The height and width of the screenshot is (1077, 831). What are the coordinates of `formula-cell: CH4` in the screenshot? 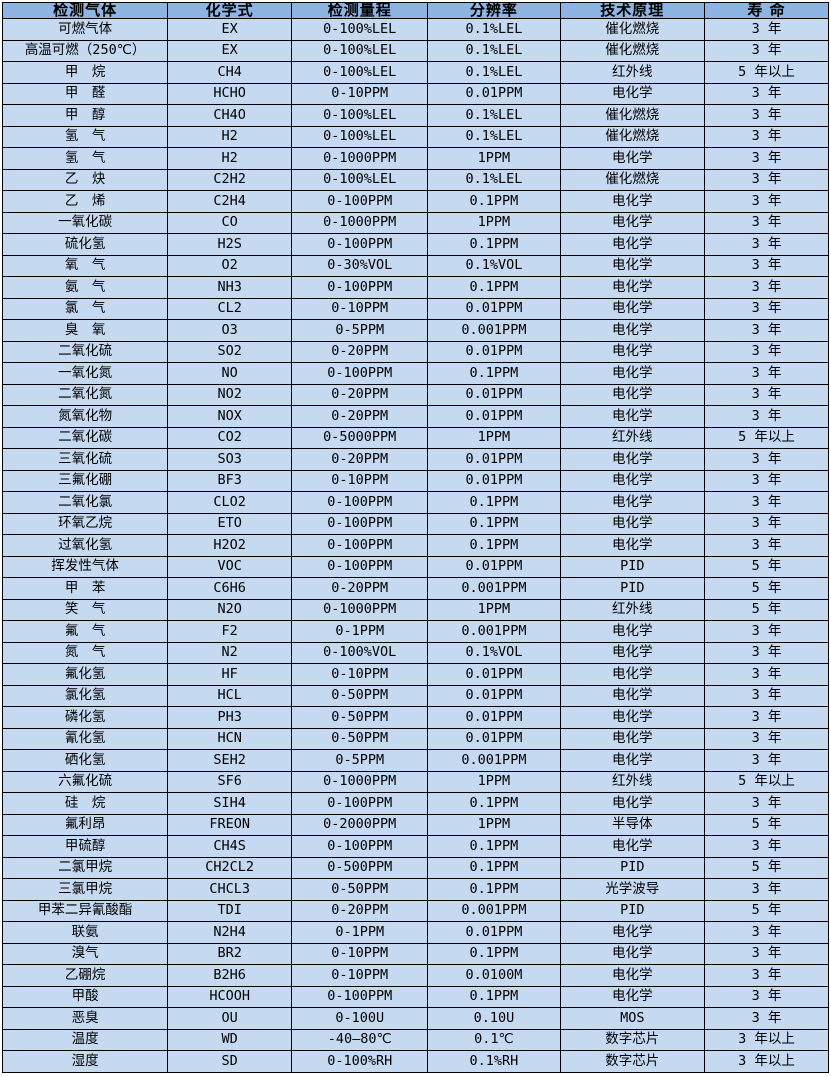 It's located at (230, 72).